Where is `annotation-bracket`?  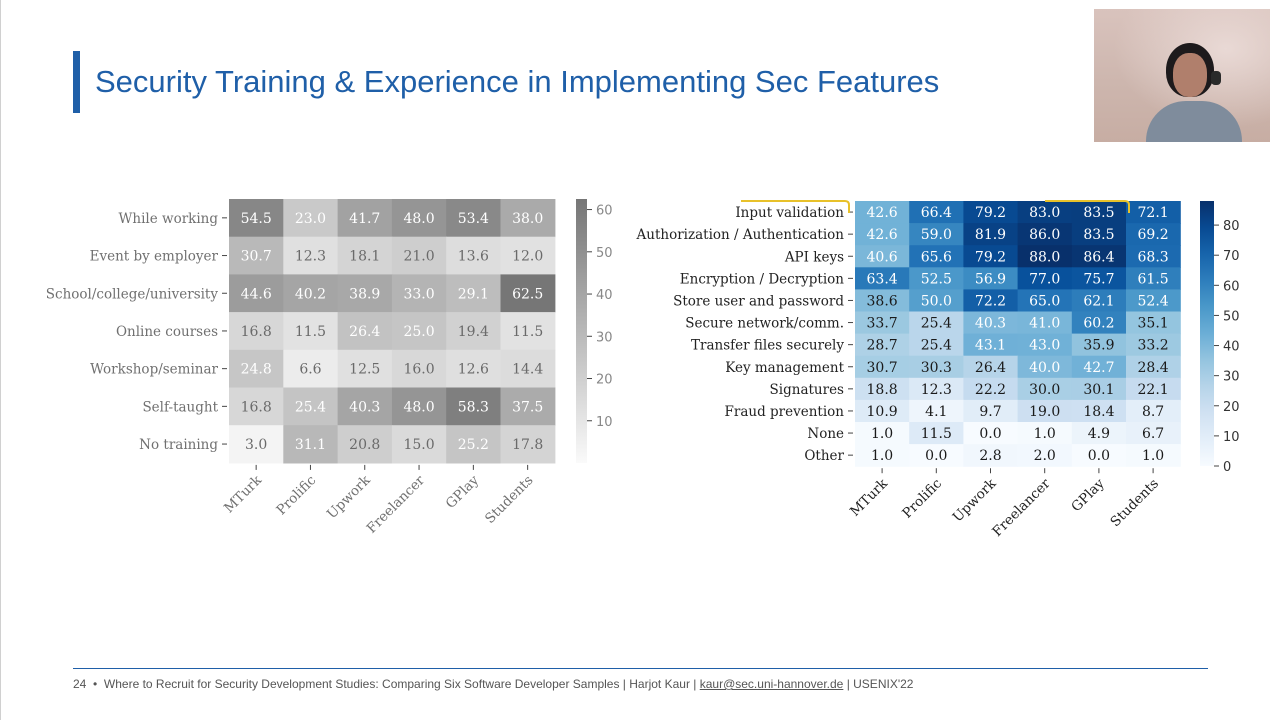 annotation-bracket is located at coordinates (1087, 206).